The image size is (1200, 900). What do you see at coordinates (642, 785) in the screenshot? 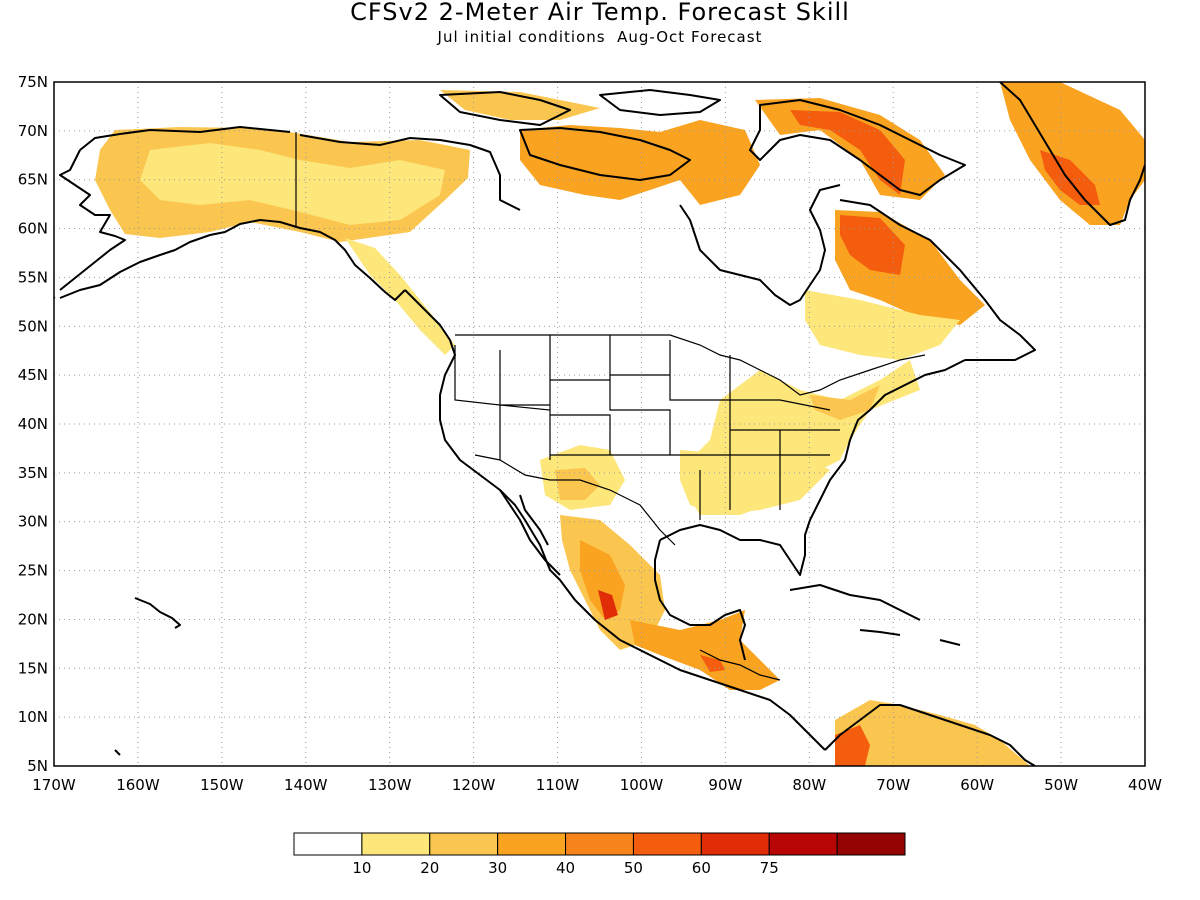
I see `lon-tick-label: 100W` at bounding box center [642, 785].